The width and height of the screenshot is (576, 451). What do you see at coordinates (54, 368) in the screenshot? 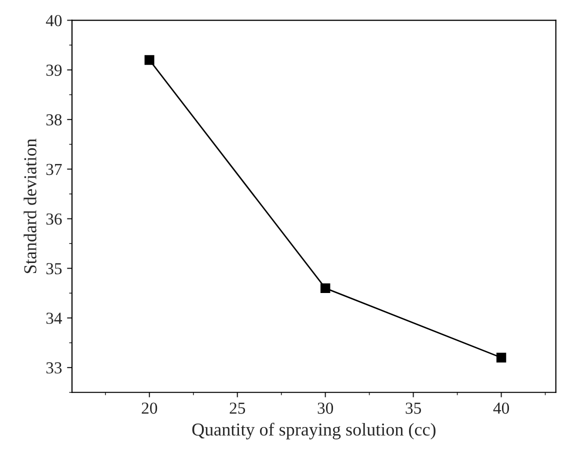
I see `y-tick-label: 33` at bounding box center [54, 368].